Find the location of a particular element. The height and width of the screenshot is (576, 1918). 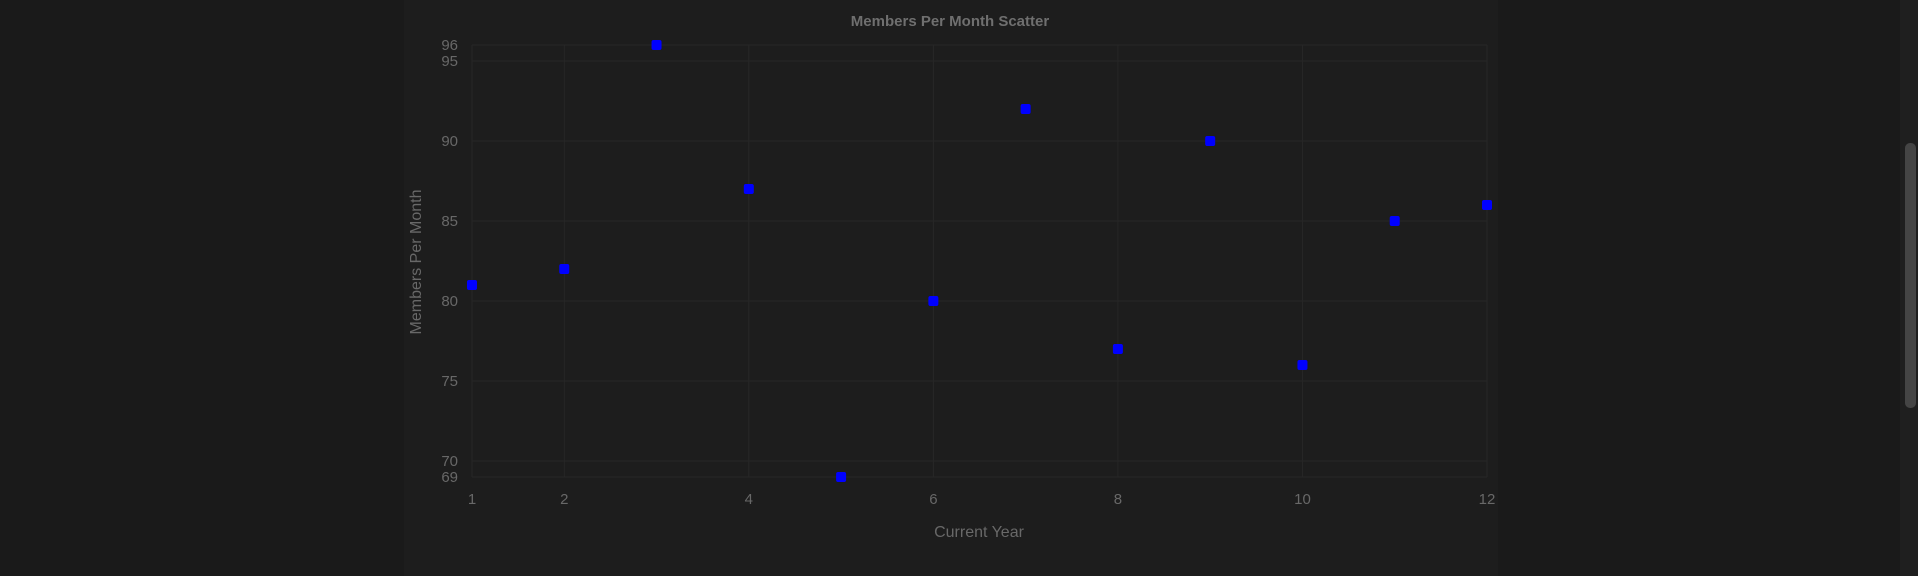

x-tick-label: 2 is located at coordinates (564, 499).